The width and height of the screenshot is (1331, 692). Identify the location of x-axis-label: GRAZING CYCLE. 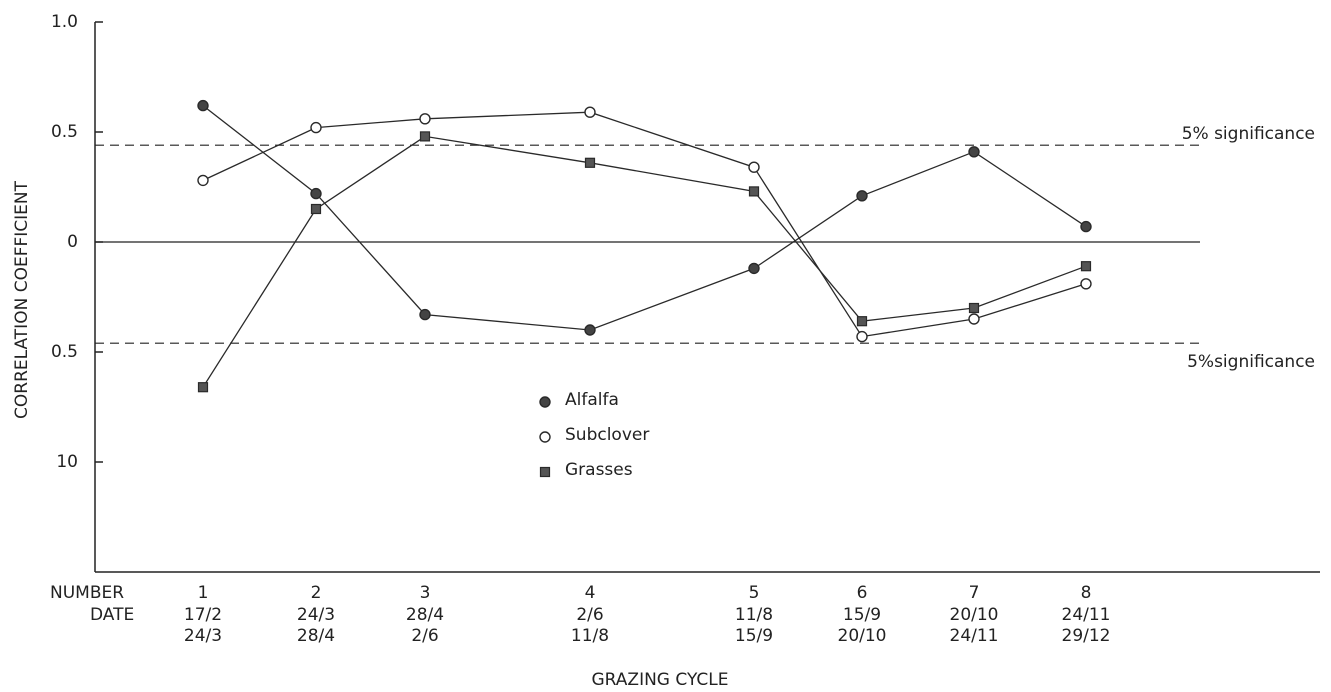
(660, 680).